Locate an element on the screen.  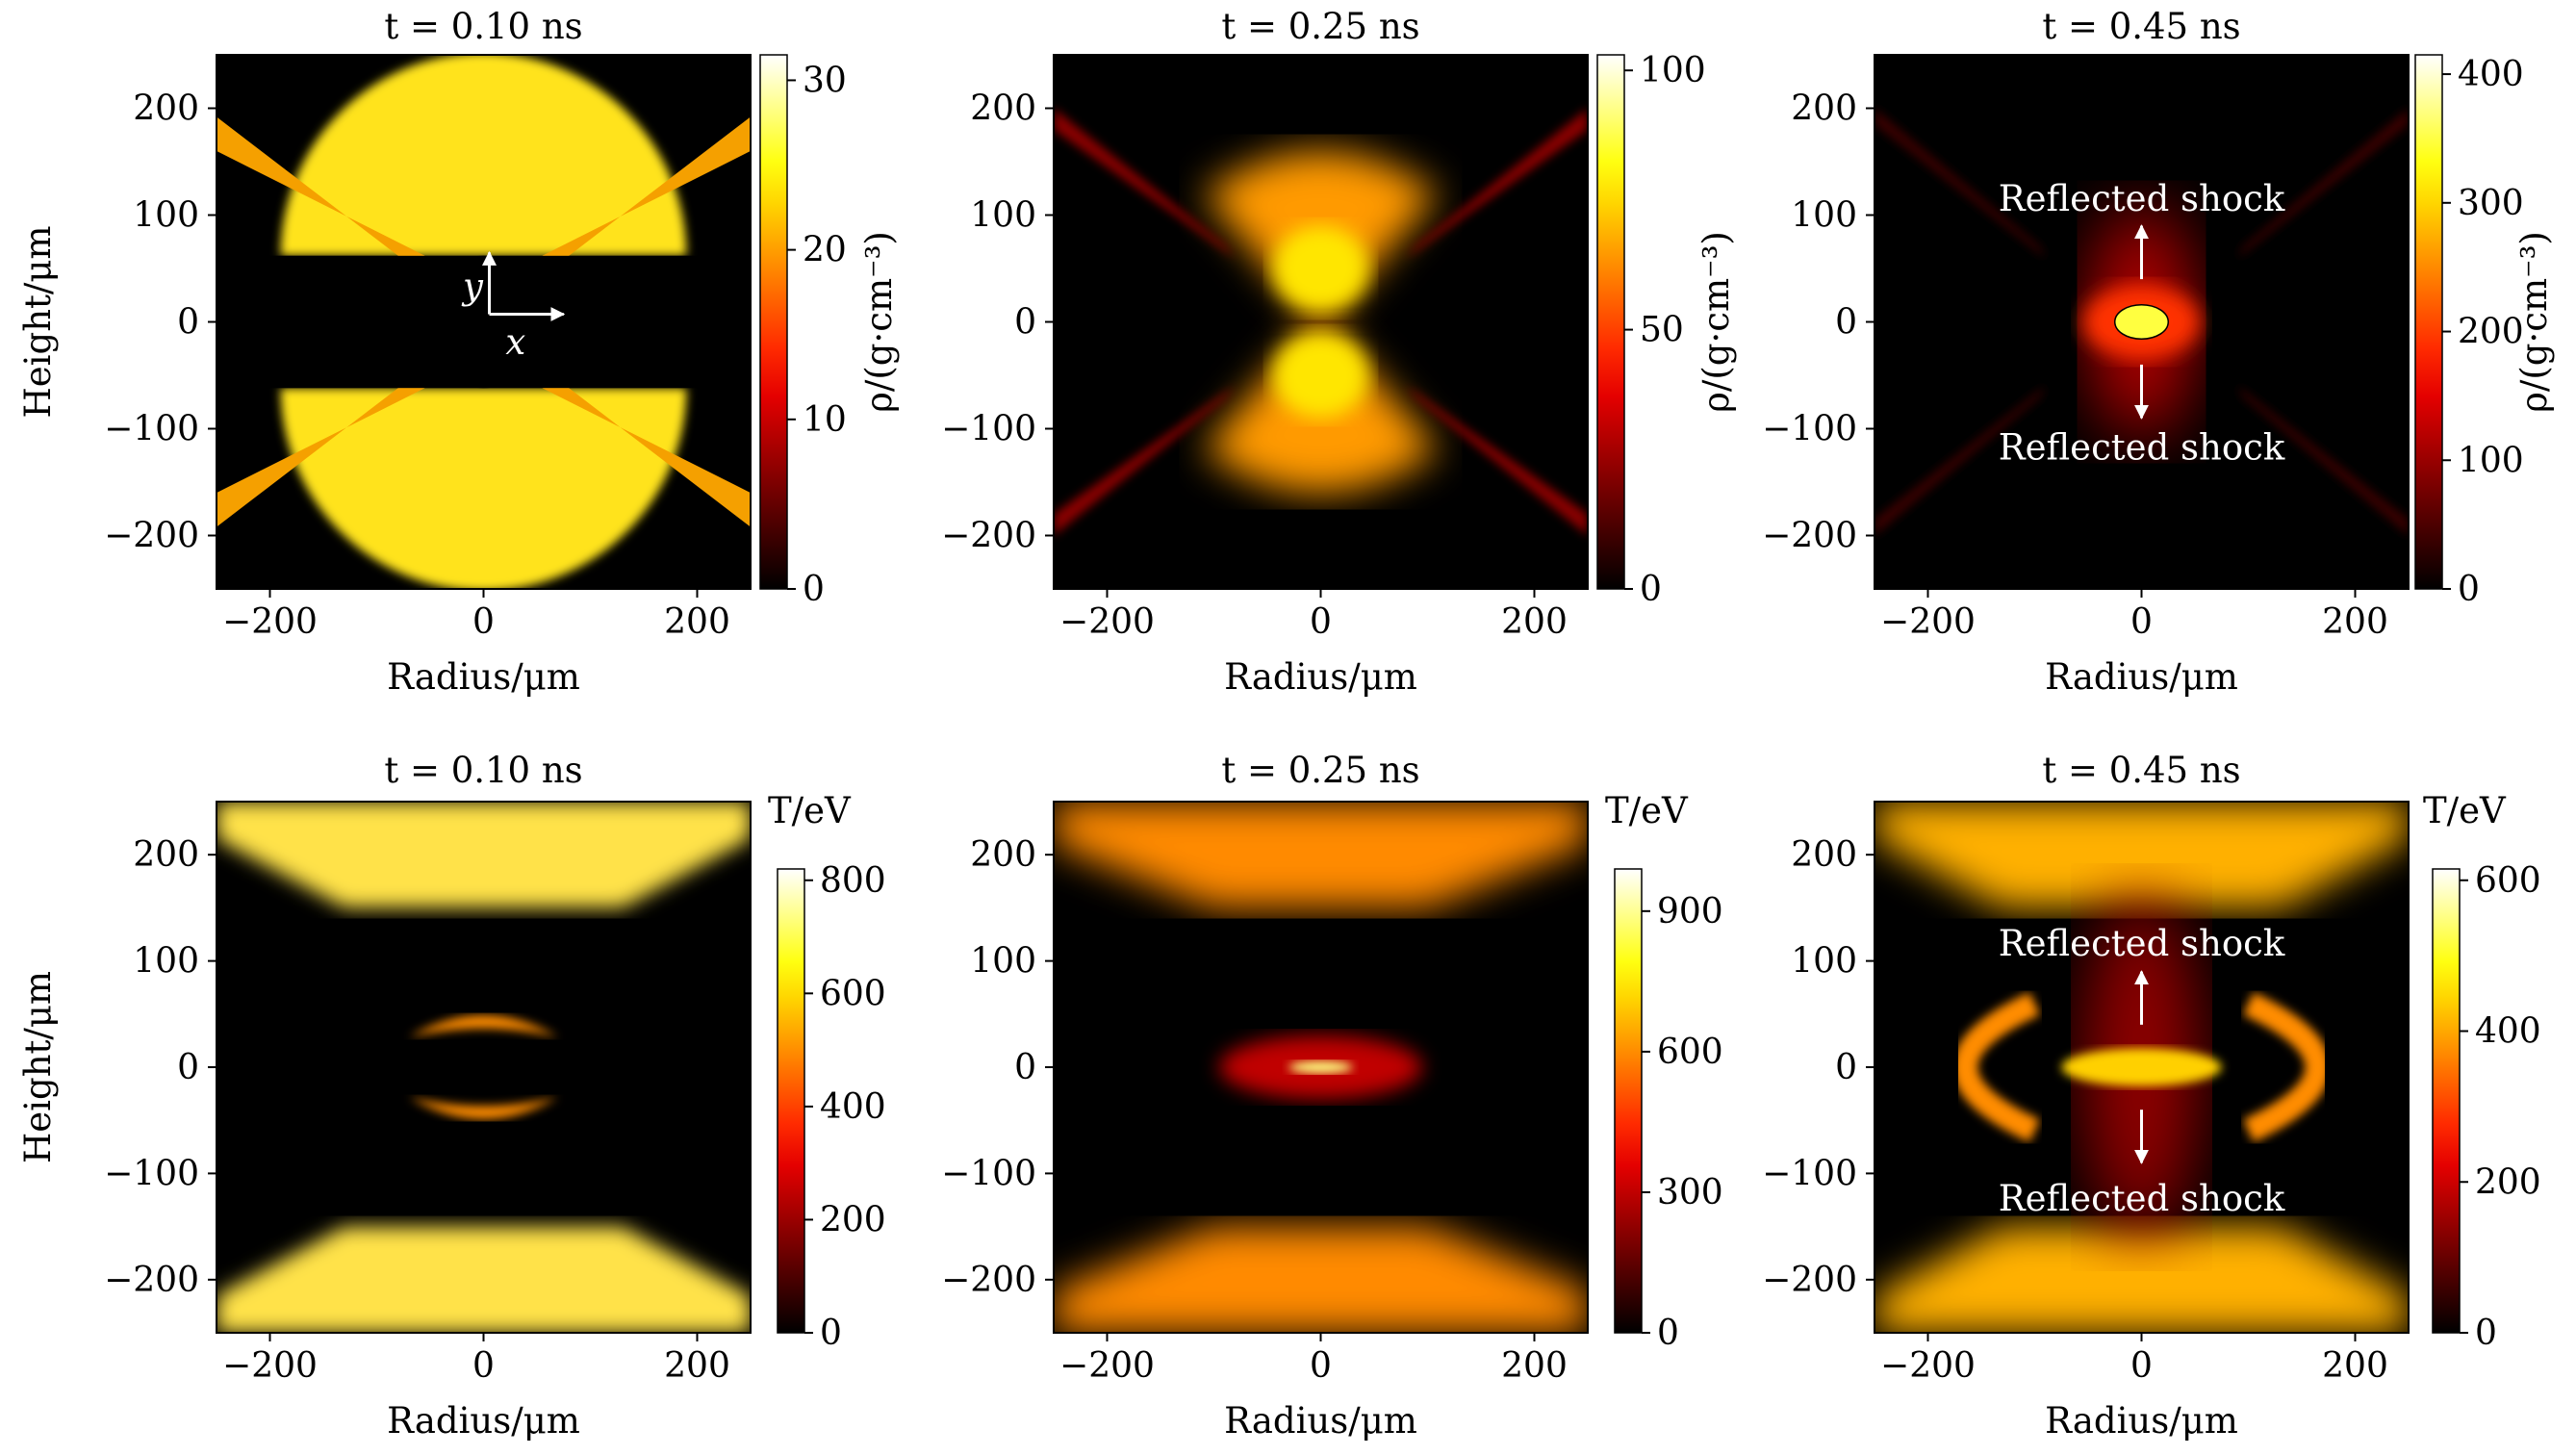
colorbar-tick-label: 20 is located at coordinates (825, 251).